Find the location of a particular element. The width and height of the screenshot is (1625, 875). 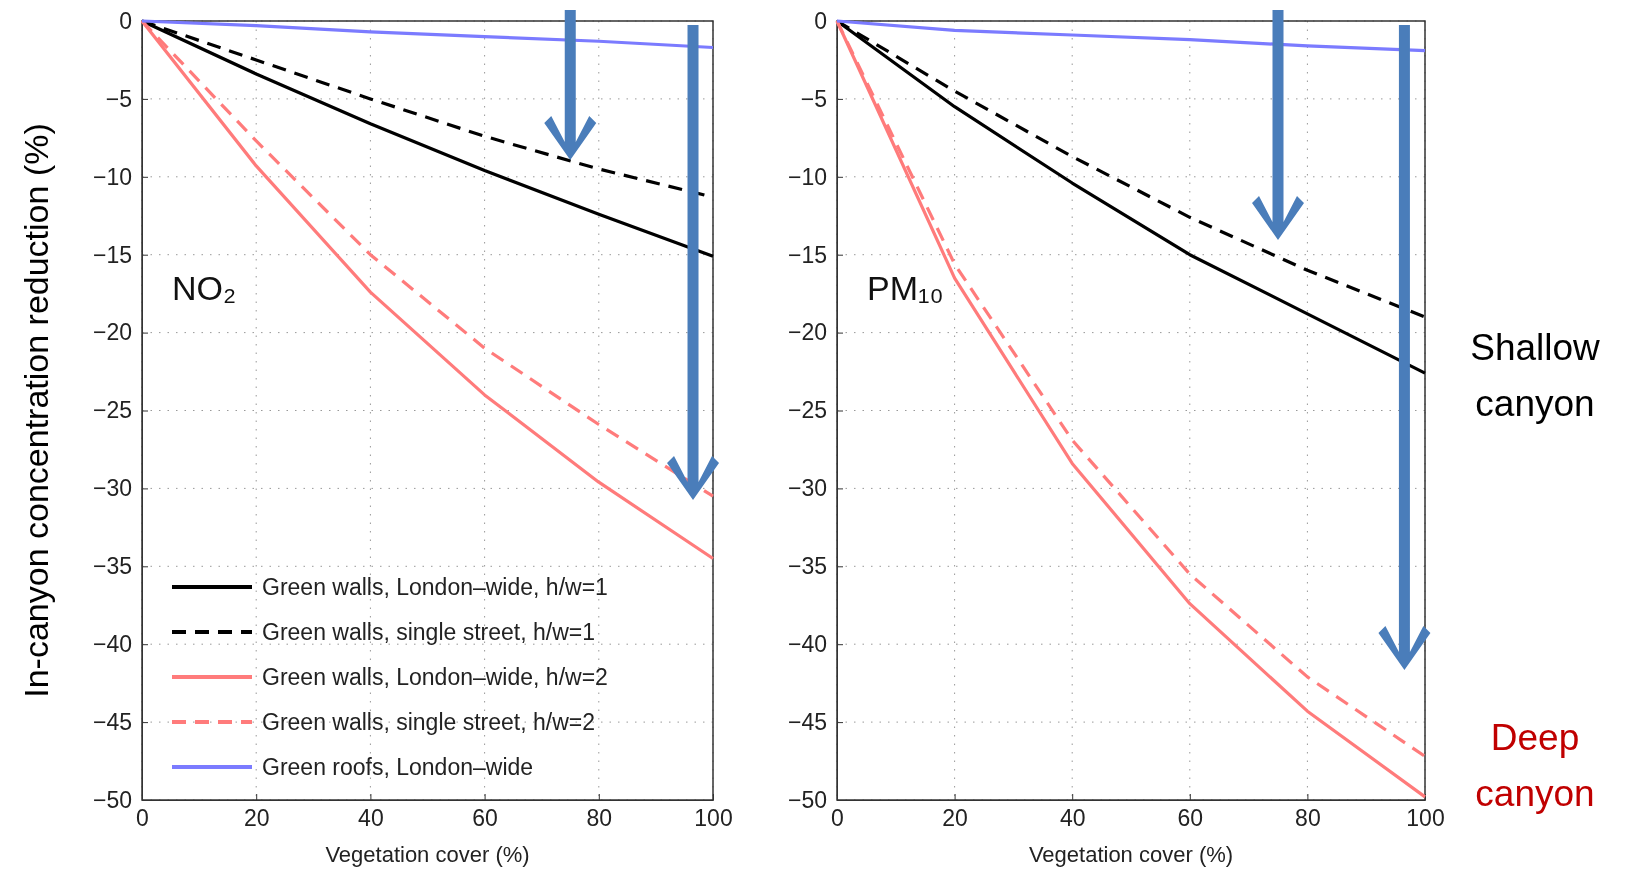

legend-label: Green walls, single street, h/w=2 is located at coordinates (429, 722).